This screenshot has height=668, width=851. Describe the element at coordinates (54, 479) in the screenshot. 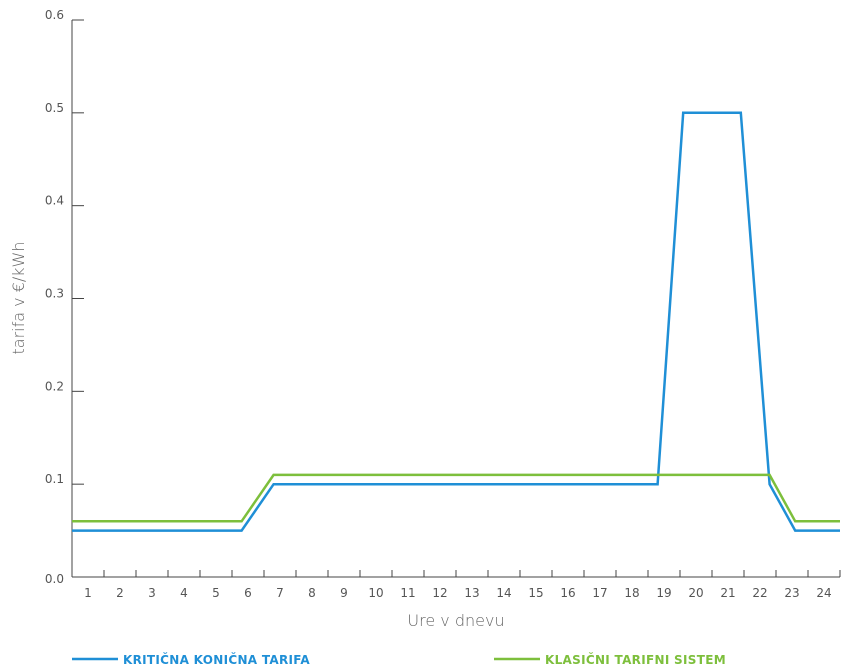

I see `y-tick-label: 0.1` at that location.